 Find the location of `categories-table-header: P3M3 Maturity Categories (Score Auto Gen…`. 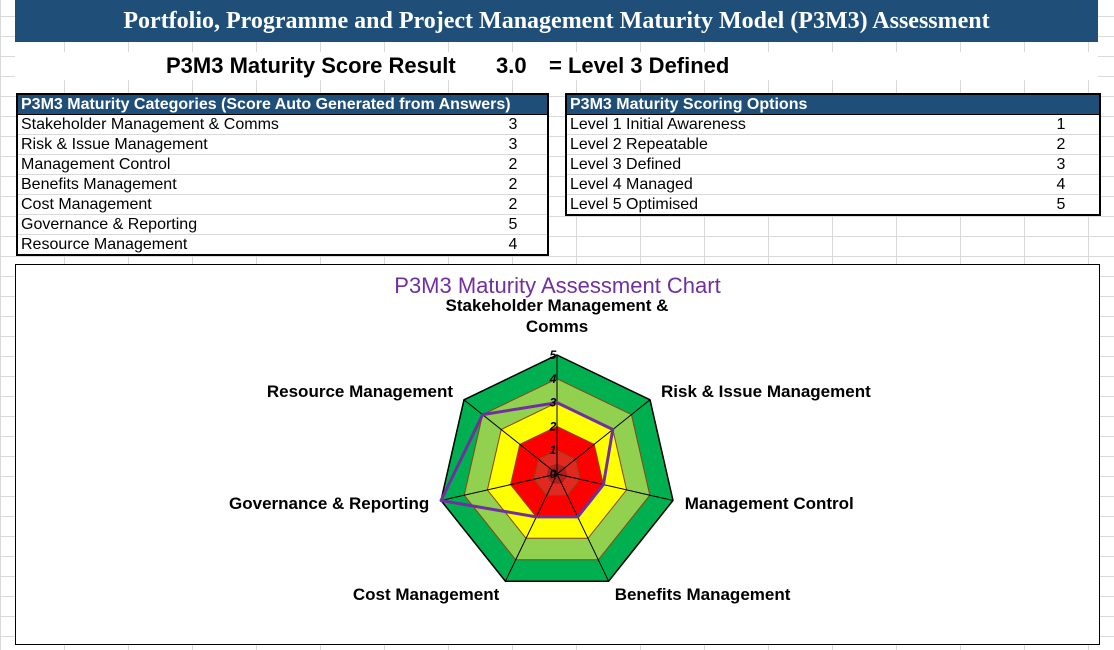

categories-table-header: P3M3 Maturity Categories (Score Auto Gen… is located at coordinates (282, 105).